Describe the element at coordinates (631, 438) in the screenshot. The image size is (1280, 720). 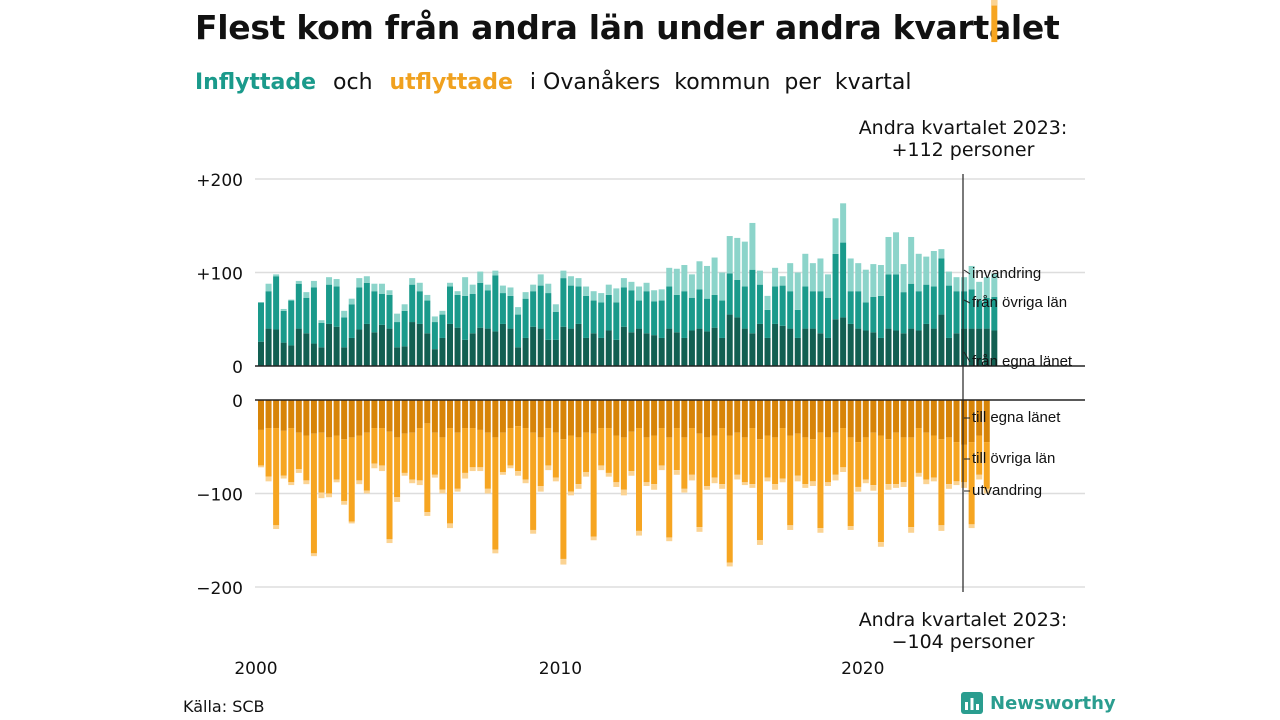
I see `outflow-bar-2012 Q2` at that location.